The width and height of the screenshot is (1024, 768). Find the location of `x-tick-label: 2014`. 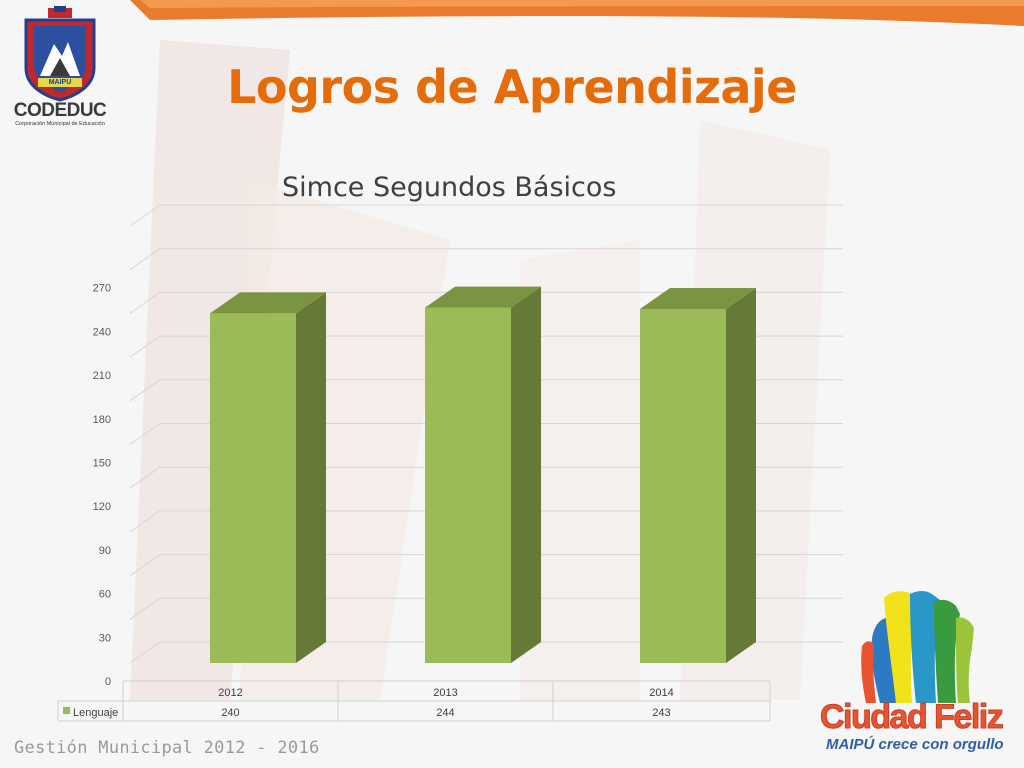

x-tick-label: 2014 is located at coordinates (661, 693).